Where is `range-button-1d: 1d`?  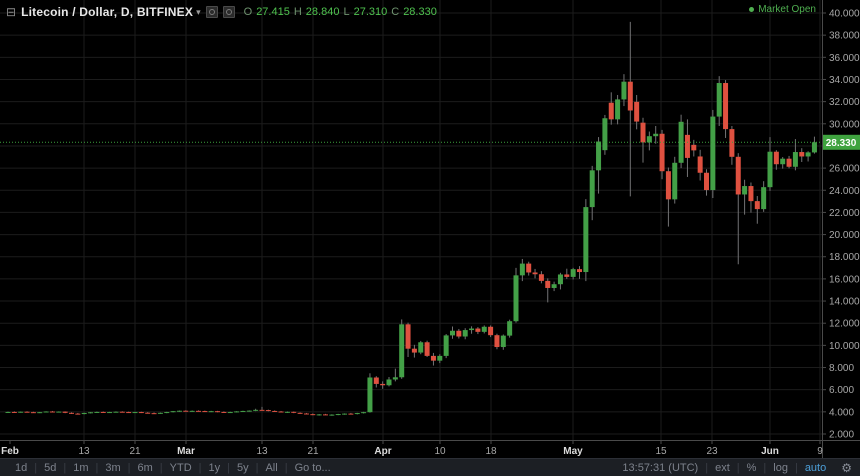
range-button-1d: 1d is located at coordinates (21, 467).